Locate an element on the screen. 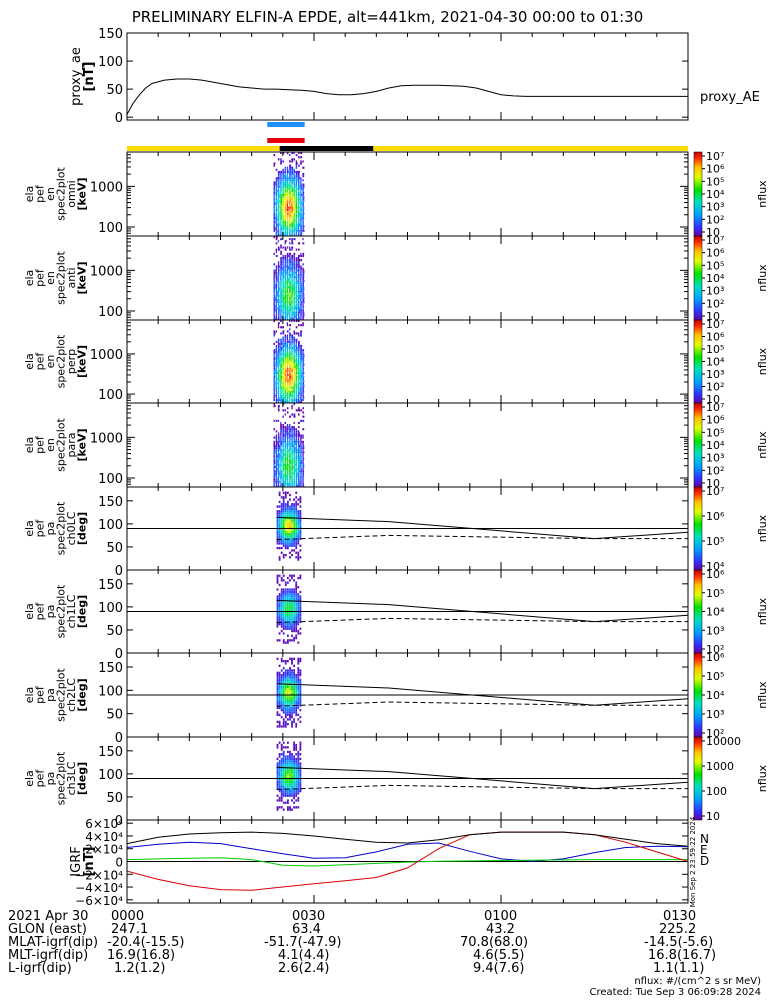  y-tick-label: 50 is located at coordinates (114, 631).